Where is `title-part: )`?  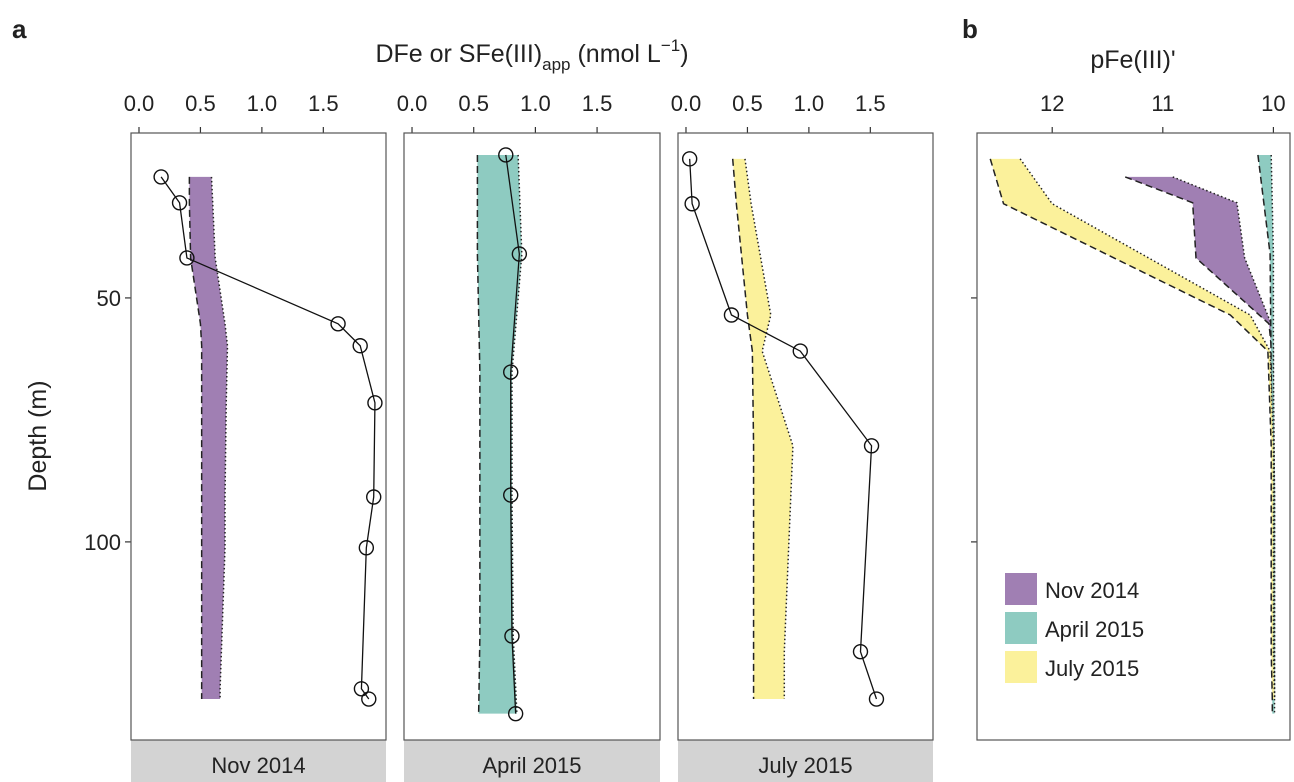 title-part: ) is located at coordinates (684, 54).